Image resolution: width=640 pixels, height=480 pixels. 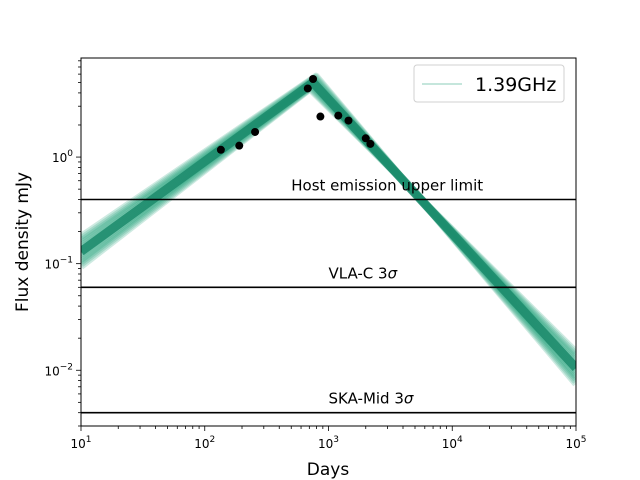 I want to click on x-tick-label: 10¹, so click(x=80, y=443).